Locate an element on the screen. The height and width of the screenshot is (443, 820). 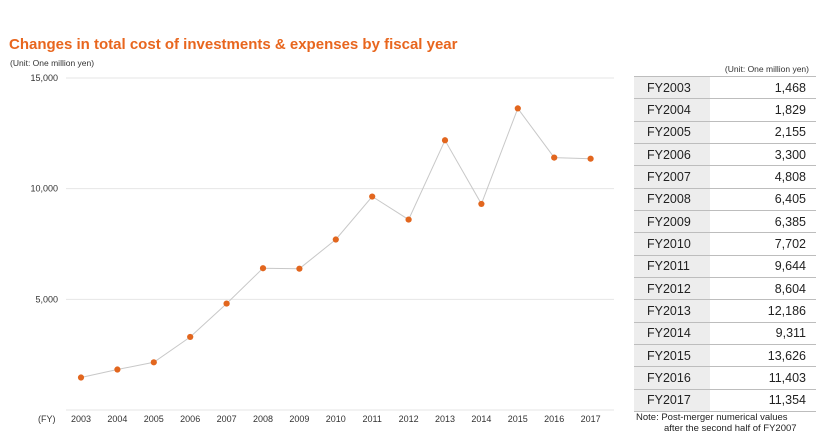
table-row: FY2014 9,311 is located at coordinates (725, 334).